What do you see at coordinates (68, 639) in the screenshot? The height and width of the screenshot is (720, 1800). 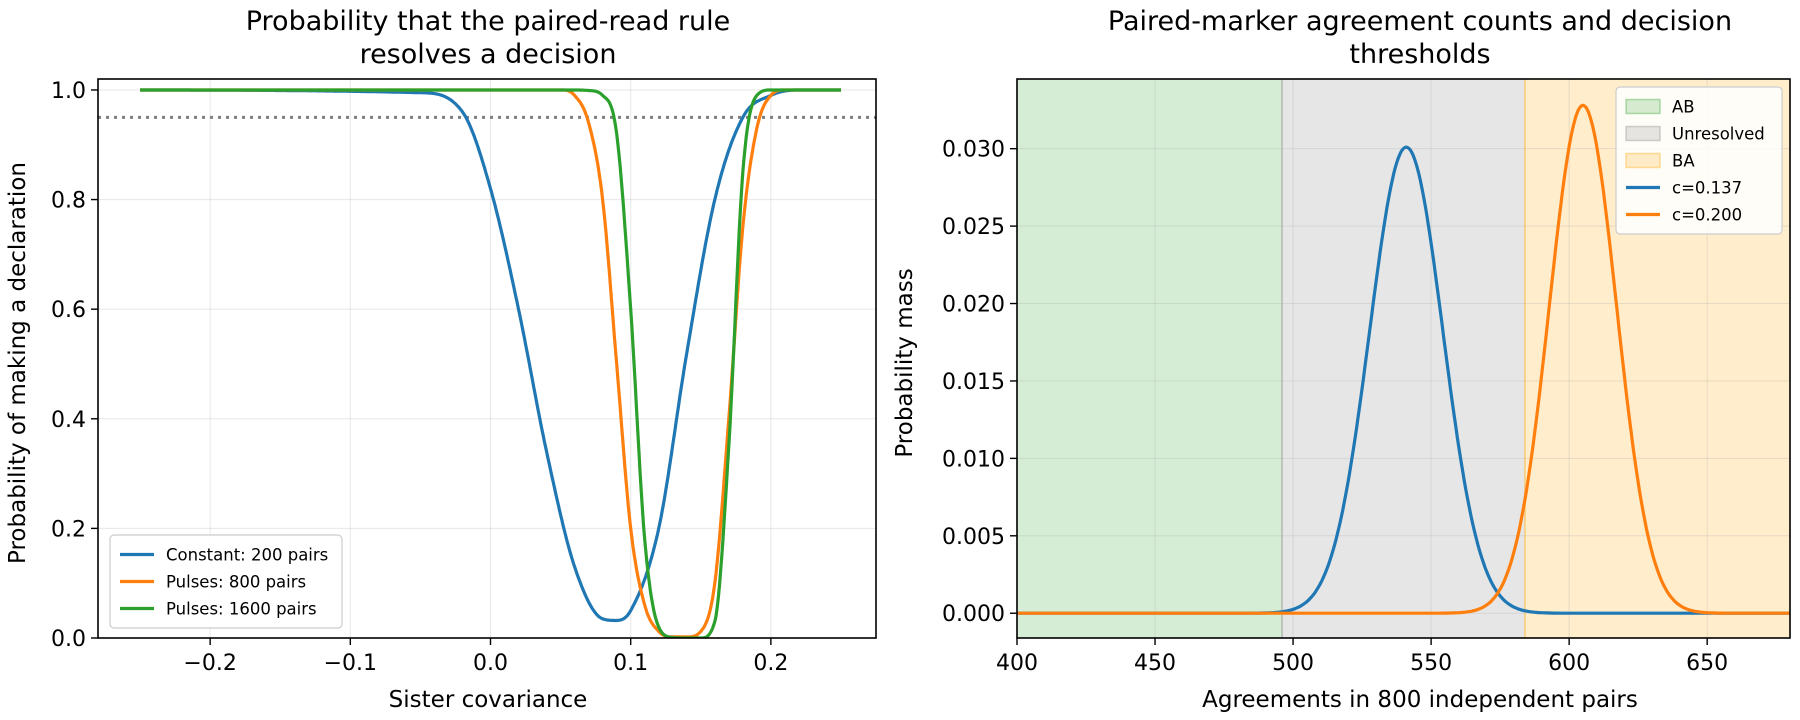 I see `y-tick-label: 0.0` at bounding box center [68, 639].